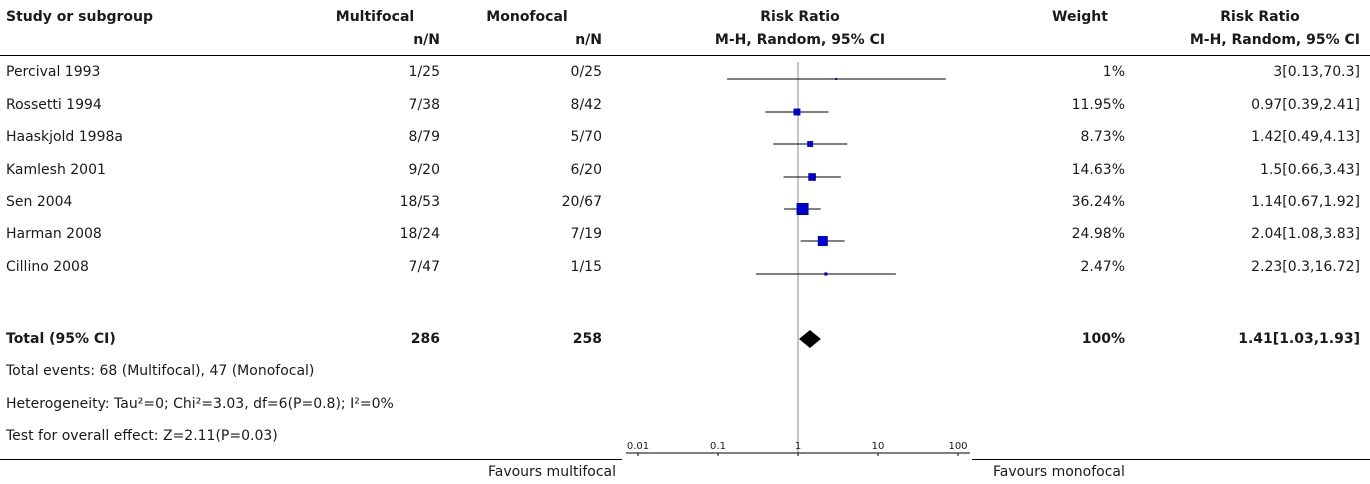 The image size is (1370, 484). Describe the element at coordinates (61, 339) in the screenshot. I see `total-label: Total (95% CI)` at that location.